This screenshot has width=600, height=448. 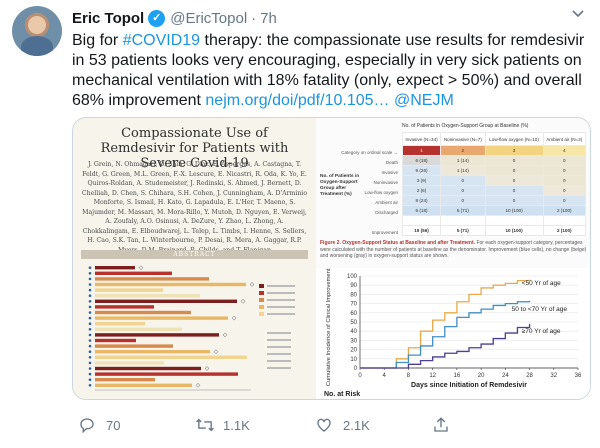 I want to click on table-cell: 9 (26), so click(x=421, y=170).